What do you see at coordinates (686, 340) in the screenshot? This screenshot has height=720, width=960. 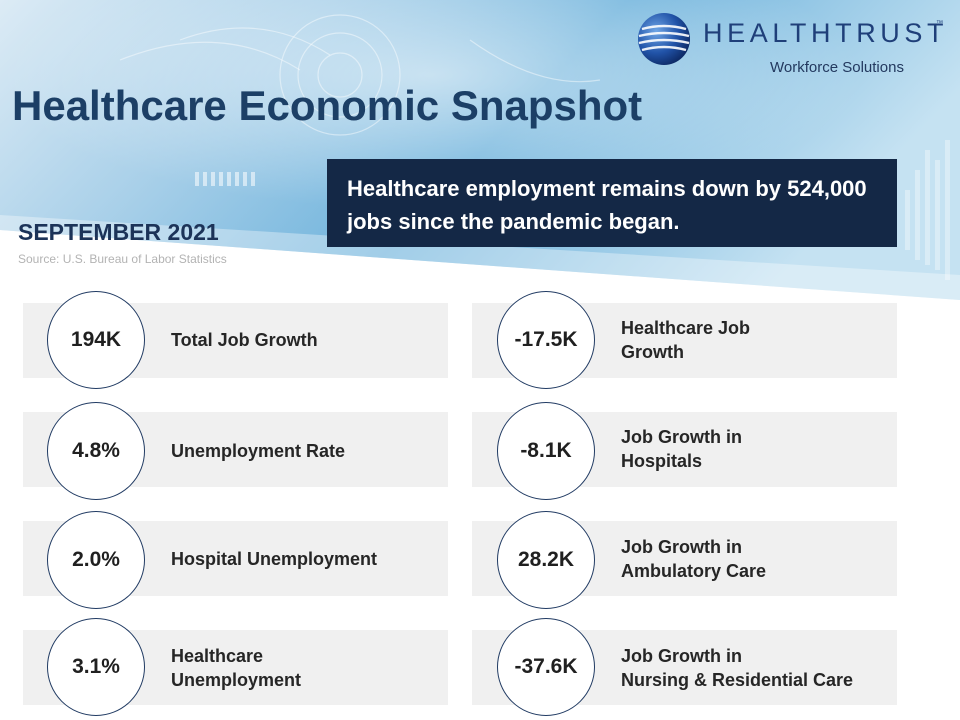 I see `stat-label: Healthcare Job Growth` at bounding box center [686, 340].